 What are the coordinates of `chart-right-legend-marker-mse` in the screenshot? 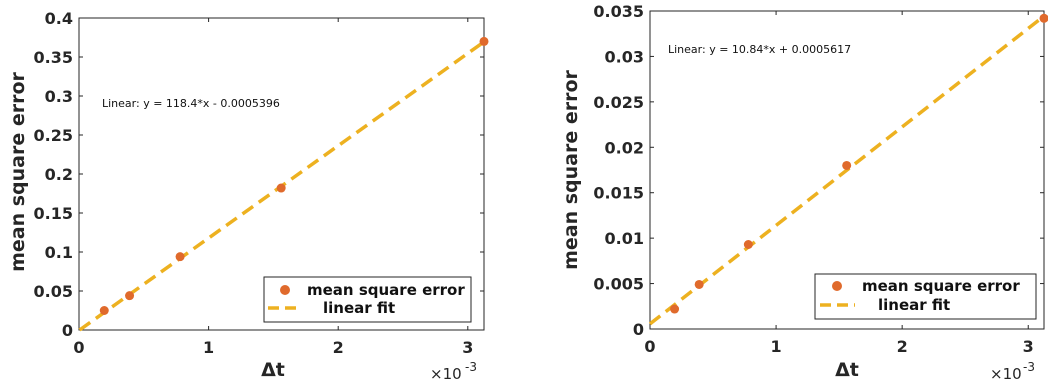 It's located at (837, 286).